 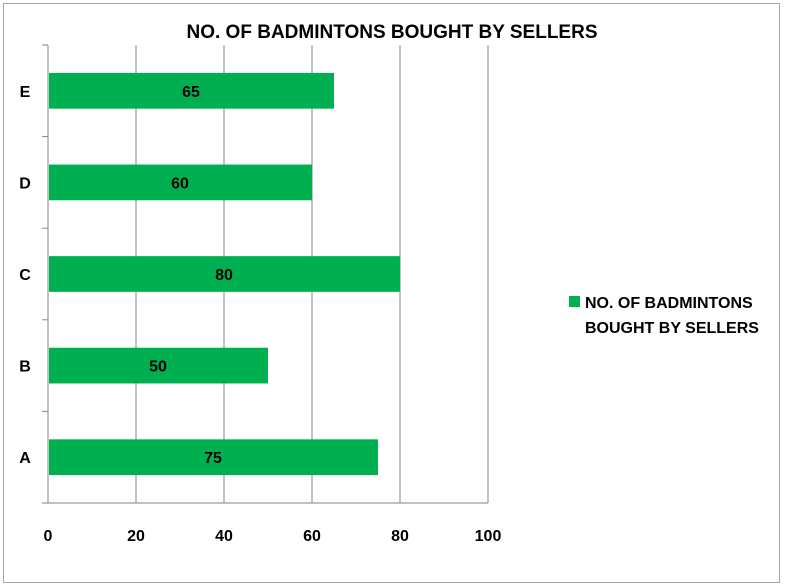 I want to click on y-tick-label-D: D, so click(x=25, y=183).